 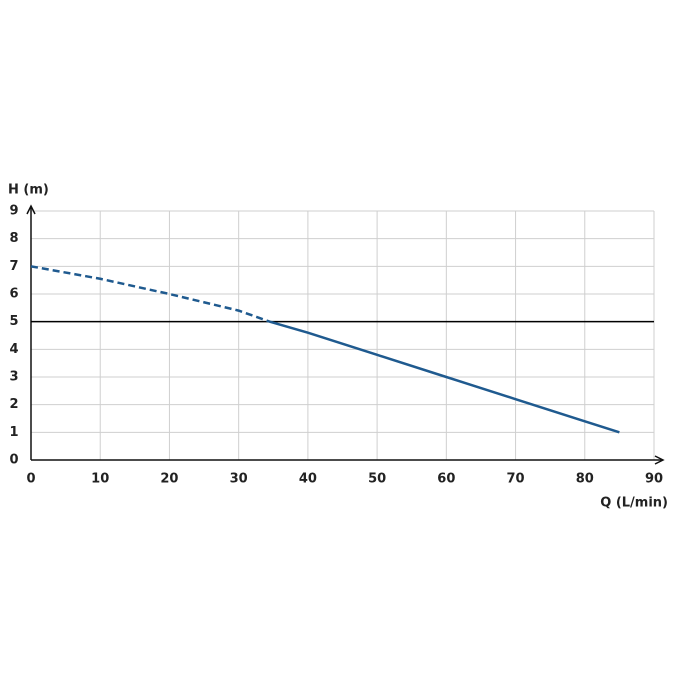 I want to click on y-axis-arrow, so click(x=31, y=209).